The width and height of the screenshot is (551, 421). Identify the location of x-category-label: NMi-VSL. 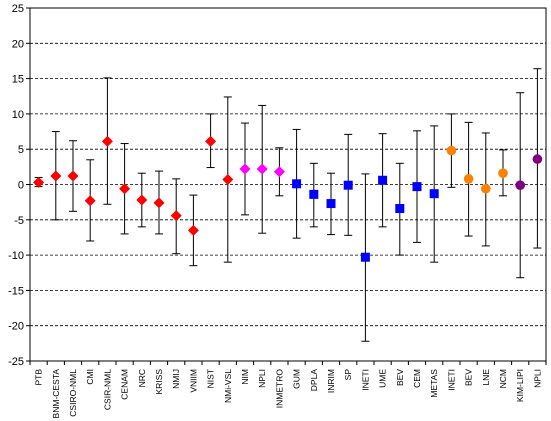
(228, 386).